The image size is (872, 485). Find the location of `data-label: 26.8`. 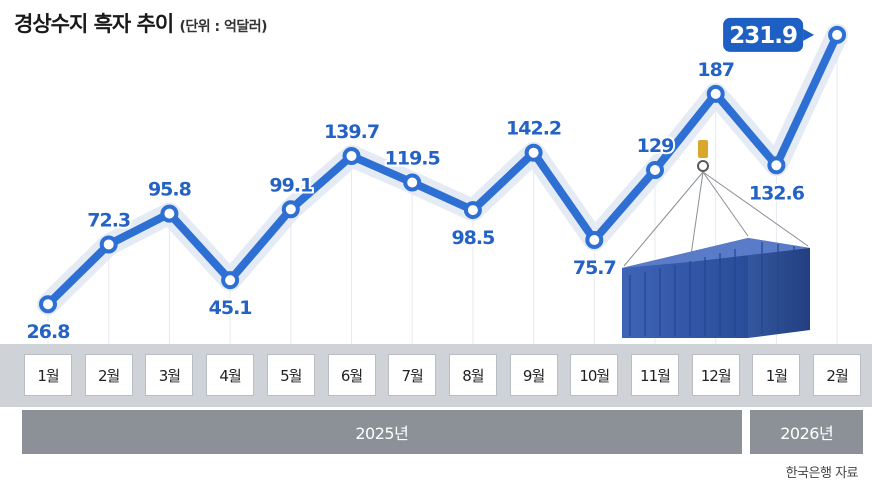

data-label: 26.8 is located at coordinates (49, 332).